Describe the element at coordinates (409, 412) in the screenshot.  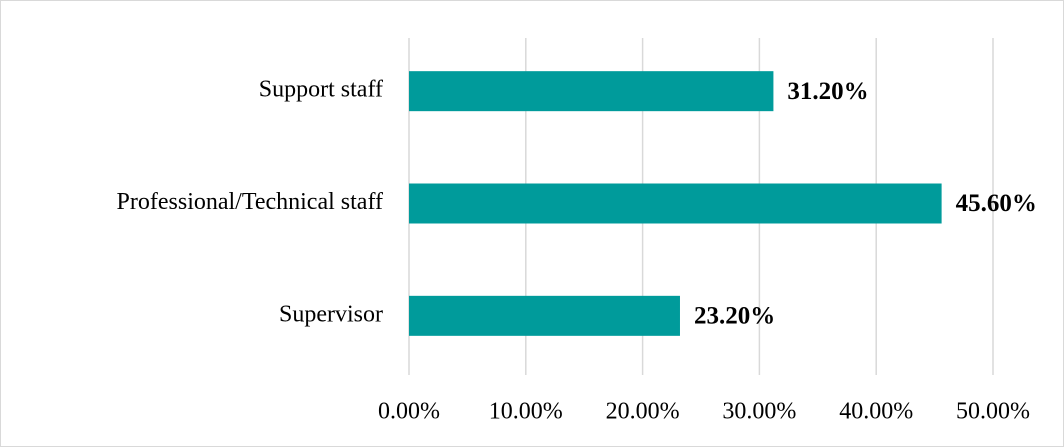
I see `x-tick-label: 0.00%` at that location.